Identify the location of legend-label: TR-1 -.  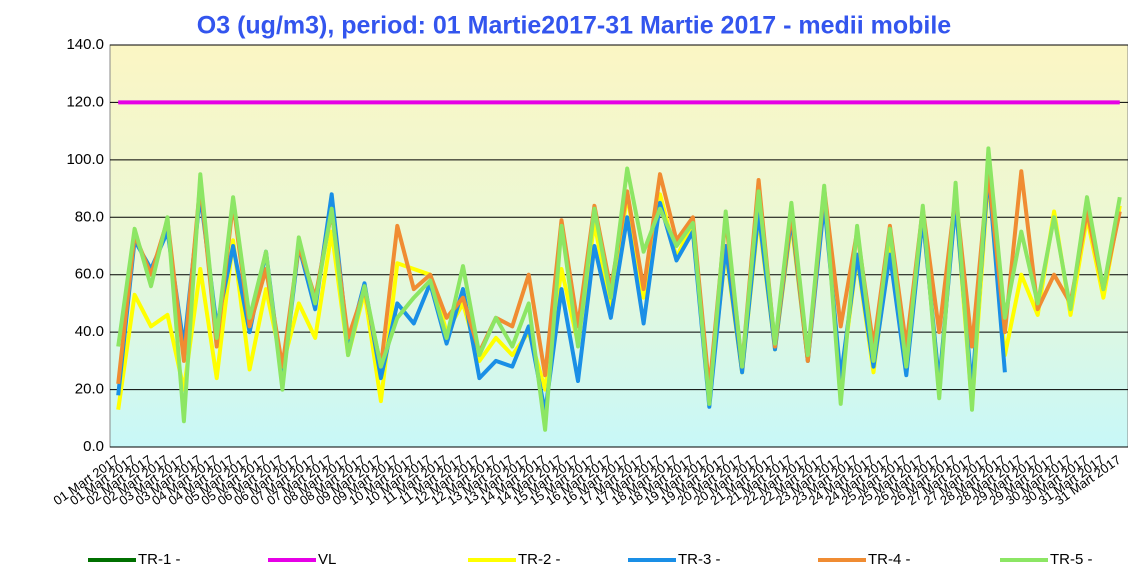
(159, 559).